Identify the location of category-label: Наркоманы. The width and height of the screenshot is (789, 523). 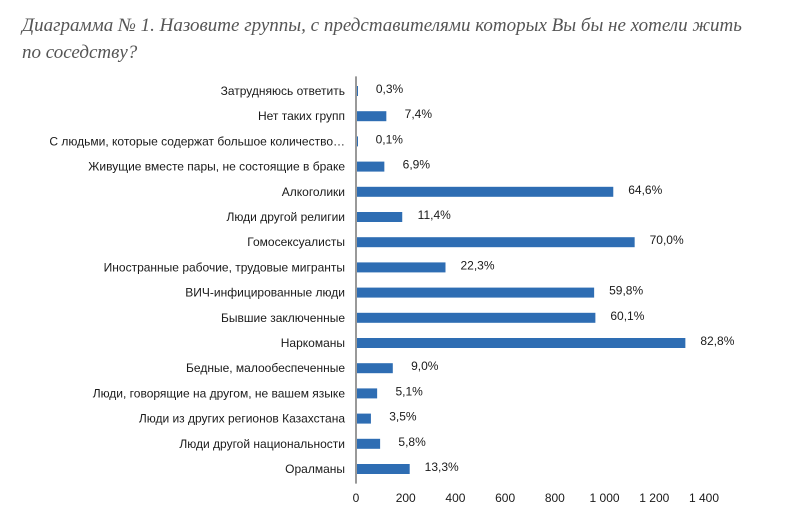
(313, 343).